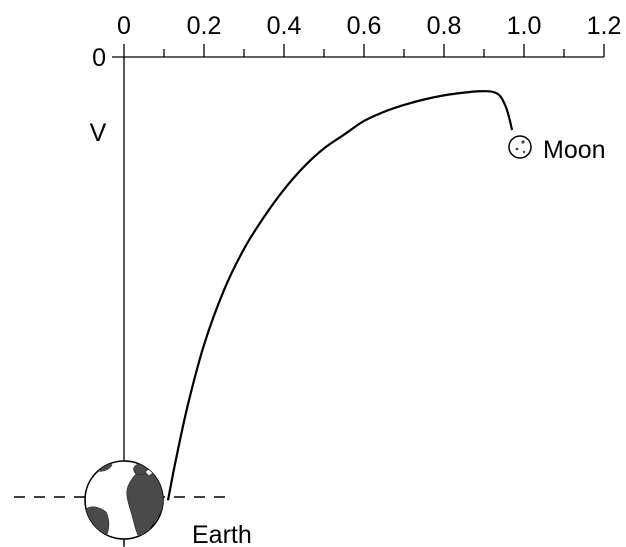 This screenshot has width=626, height=547. Describe the element at coordinates (204, 26) in the screenshot. I see `x-tick-label: 0.2` at that location.